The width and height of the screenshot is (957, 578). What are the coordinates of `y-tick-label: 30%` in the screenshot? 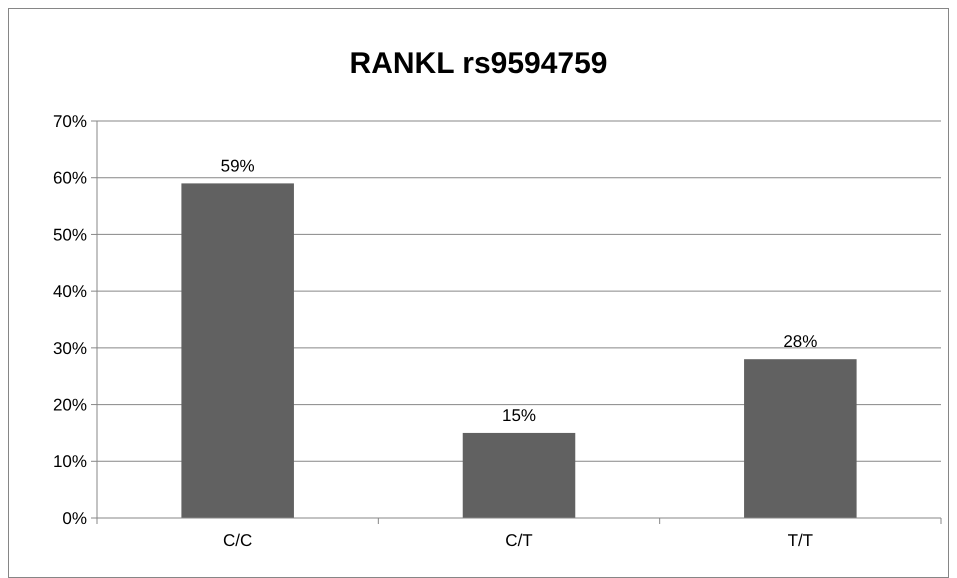 It's located at (69, 348).